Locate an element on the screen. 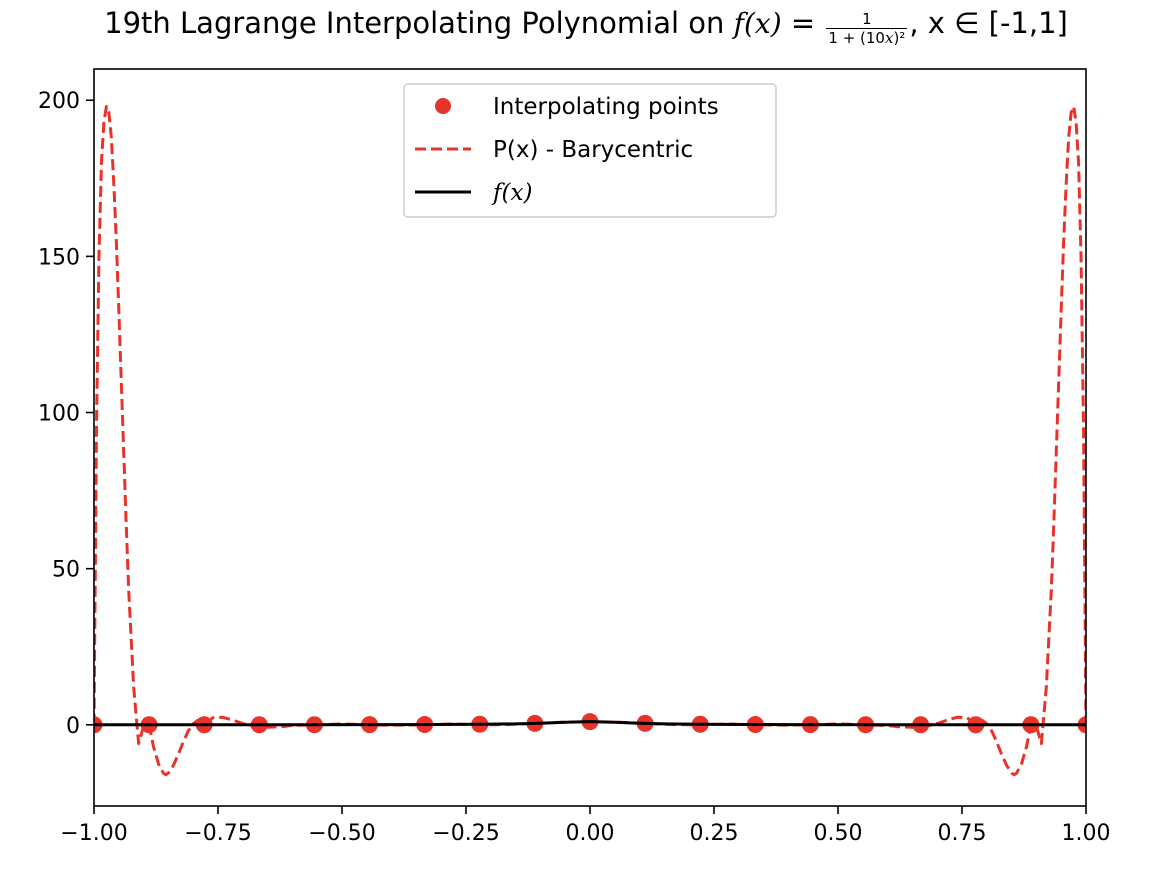 The width and height of the screenshot is (1172, 882). legend-label-fx: f(x) is located at coordinates (511, 193).